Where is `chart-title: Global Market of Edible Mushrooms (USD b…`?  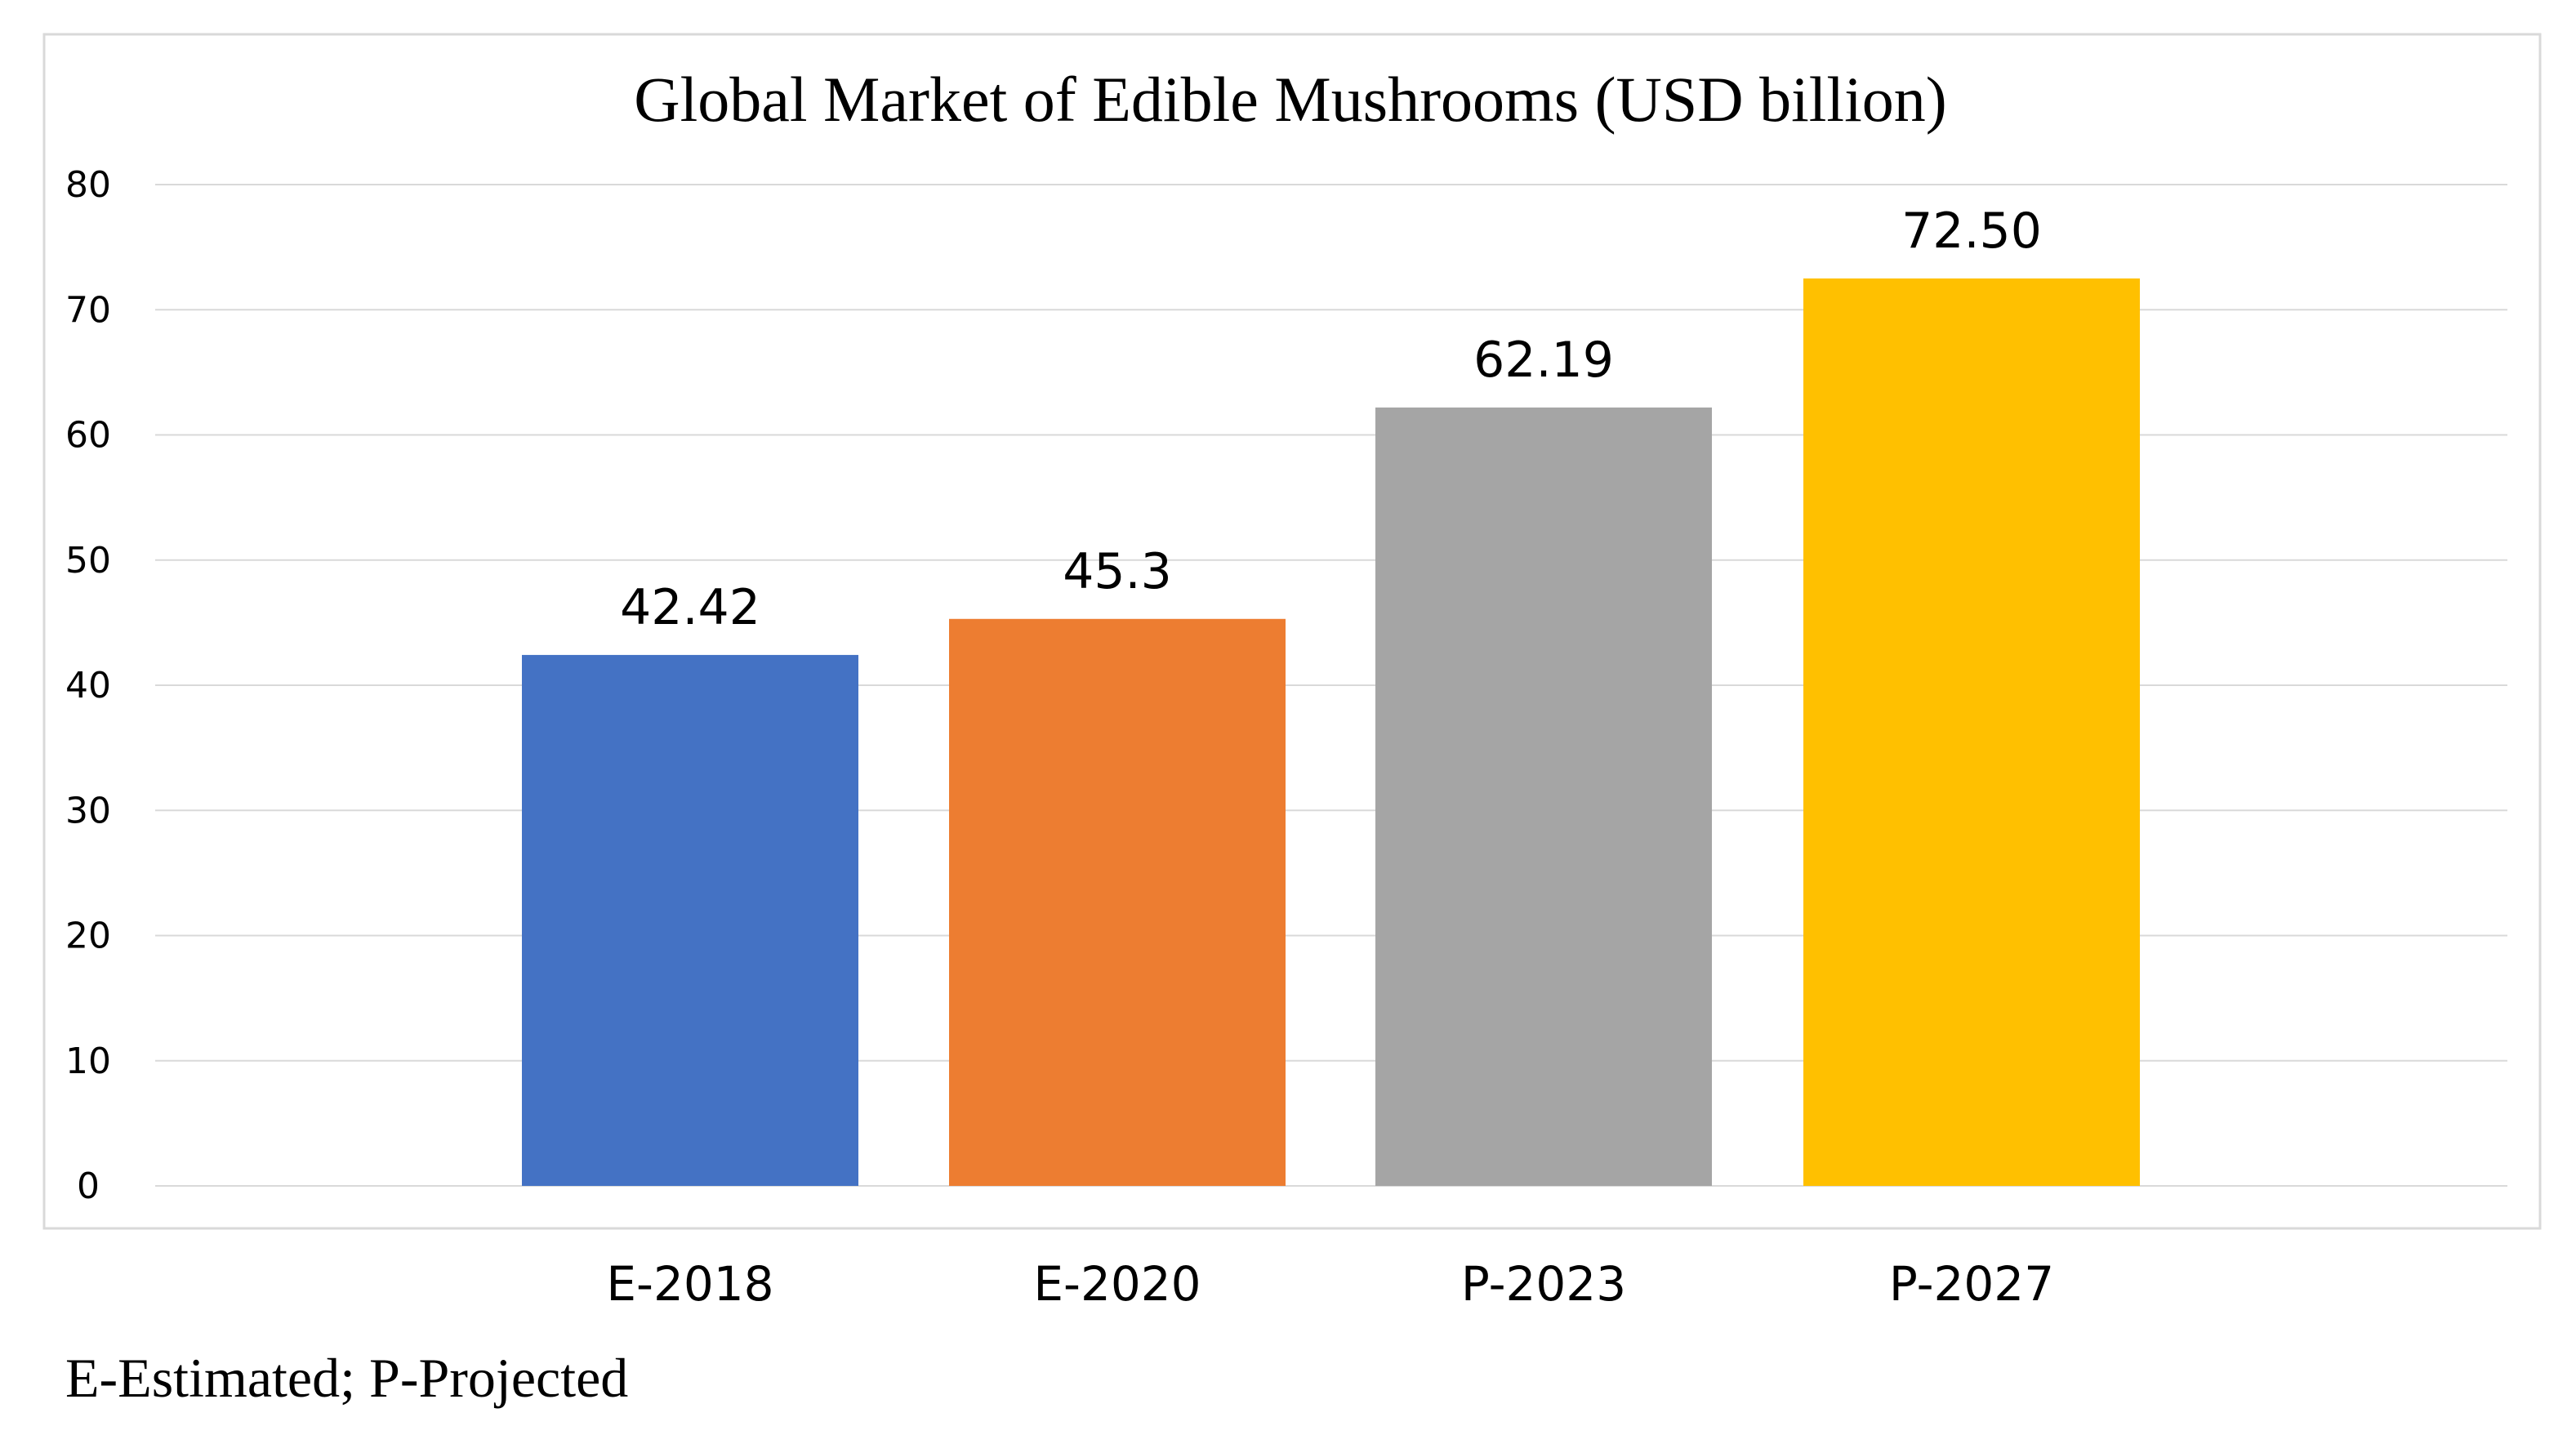 chart-title: Global Market of Edible Mushrooms (USD b… is located at coordinates (1290, 100).